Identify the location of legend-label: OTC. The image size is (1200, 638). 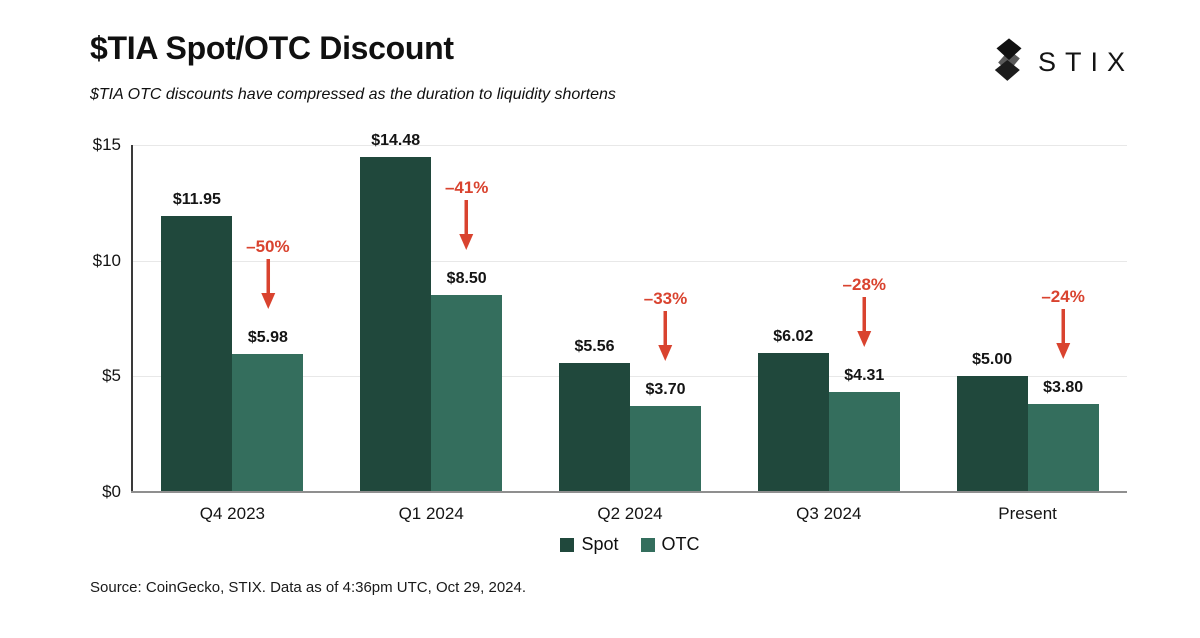
(680, 544).